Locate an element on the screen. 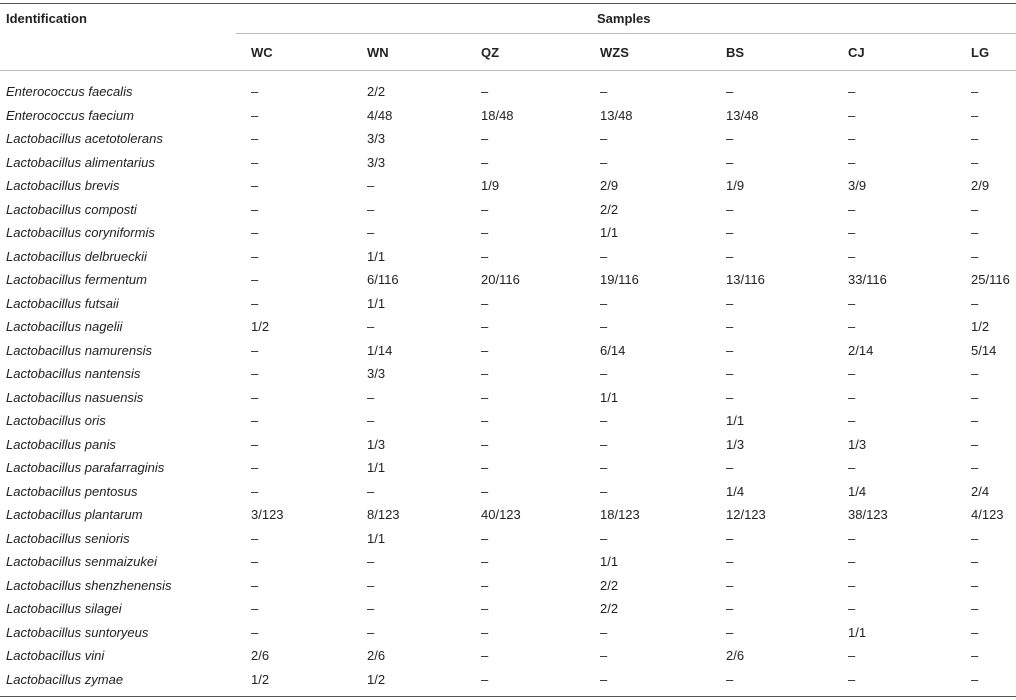 This screenshot has height=700, width=1016. cell-wn: 4/48 is located at coordinates (380, 115).